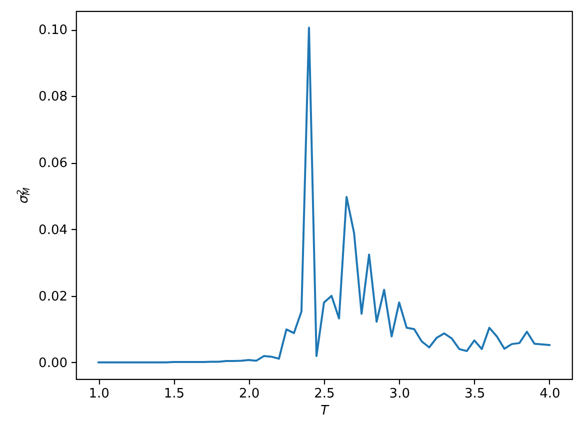 Image resolution: width=581 pixels, height=433 pixels. What do you see at coordinates (550, 394) in the screenshot?
I see `x-tick-label: 4.0` at bounding box center [550, 394].